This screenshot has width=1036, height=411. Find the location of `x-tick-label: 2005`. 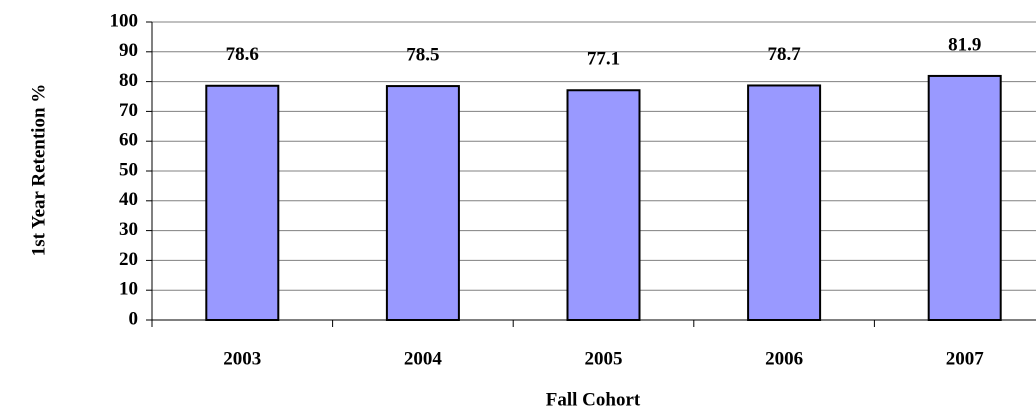

x-tick-label: 2005 is located at coordinates (604, 358).